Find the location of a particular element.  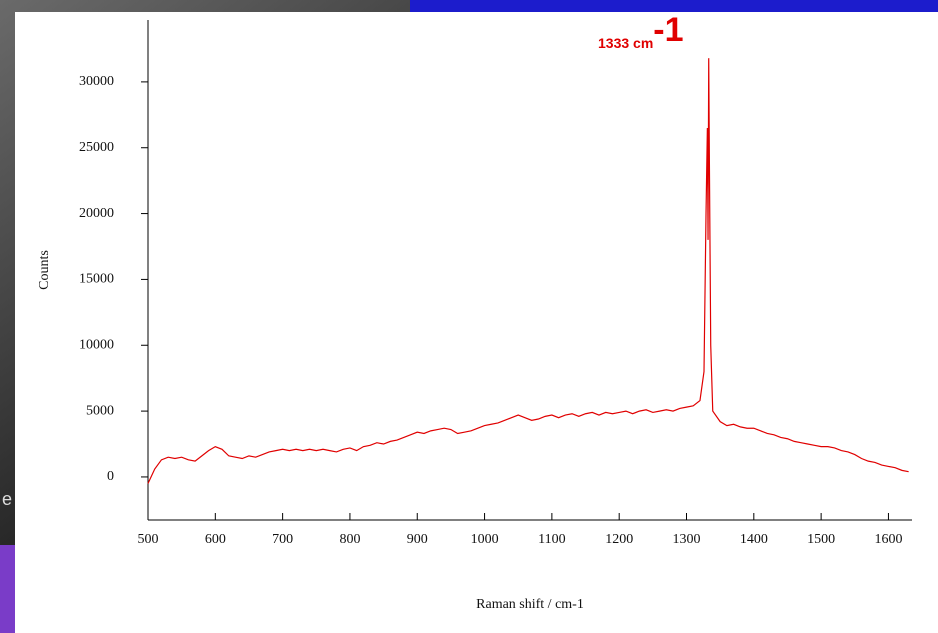

y-tick-label: 10000 is located at coordinates (96, 344).